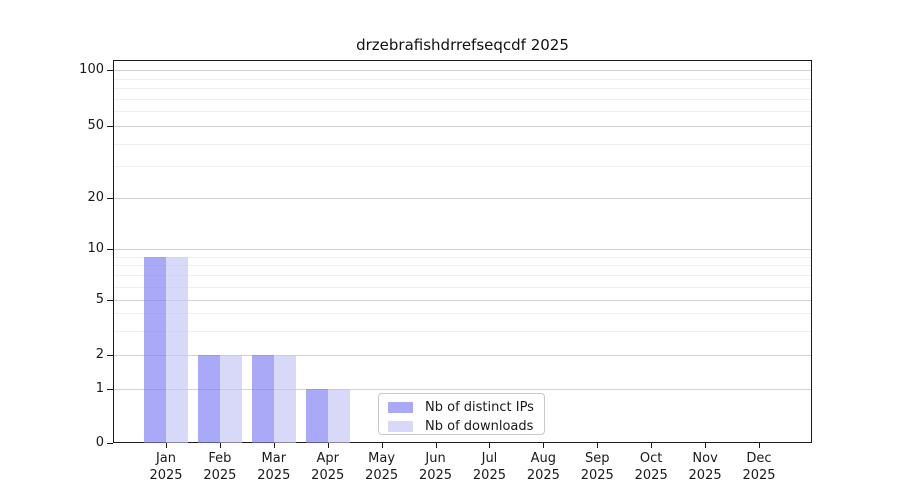  Describe the element at coordinates (274, 467) in the screenshot. I see `x-tick-label: Mar 2025` at that location.